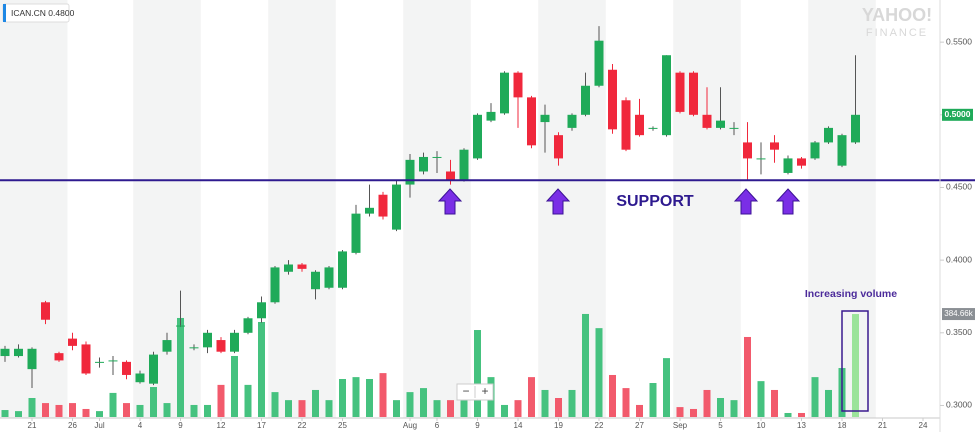  Describe the element at coordinates (720, 425) in the screenshot. I see `x-tick-label: 5` at that location.